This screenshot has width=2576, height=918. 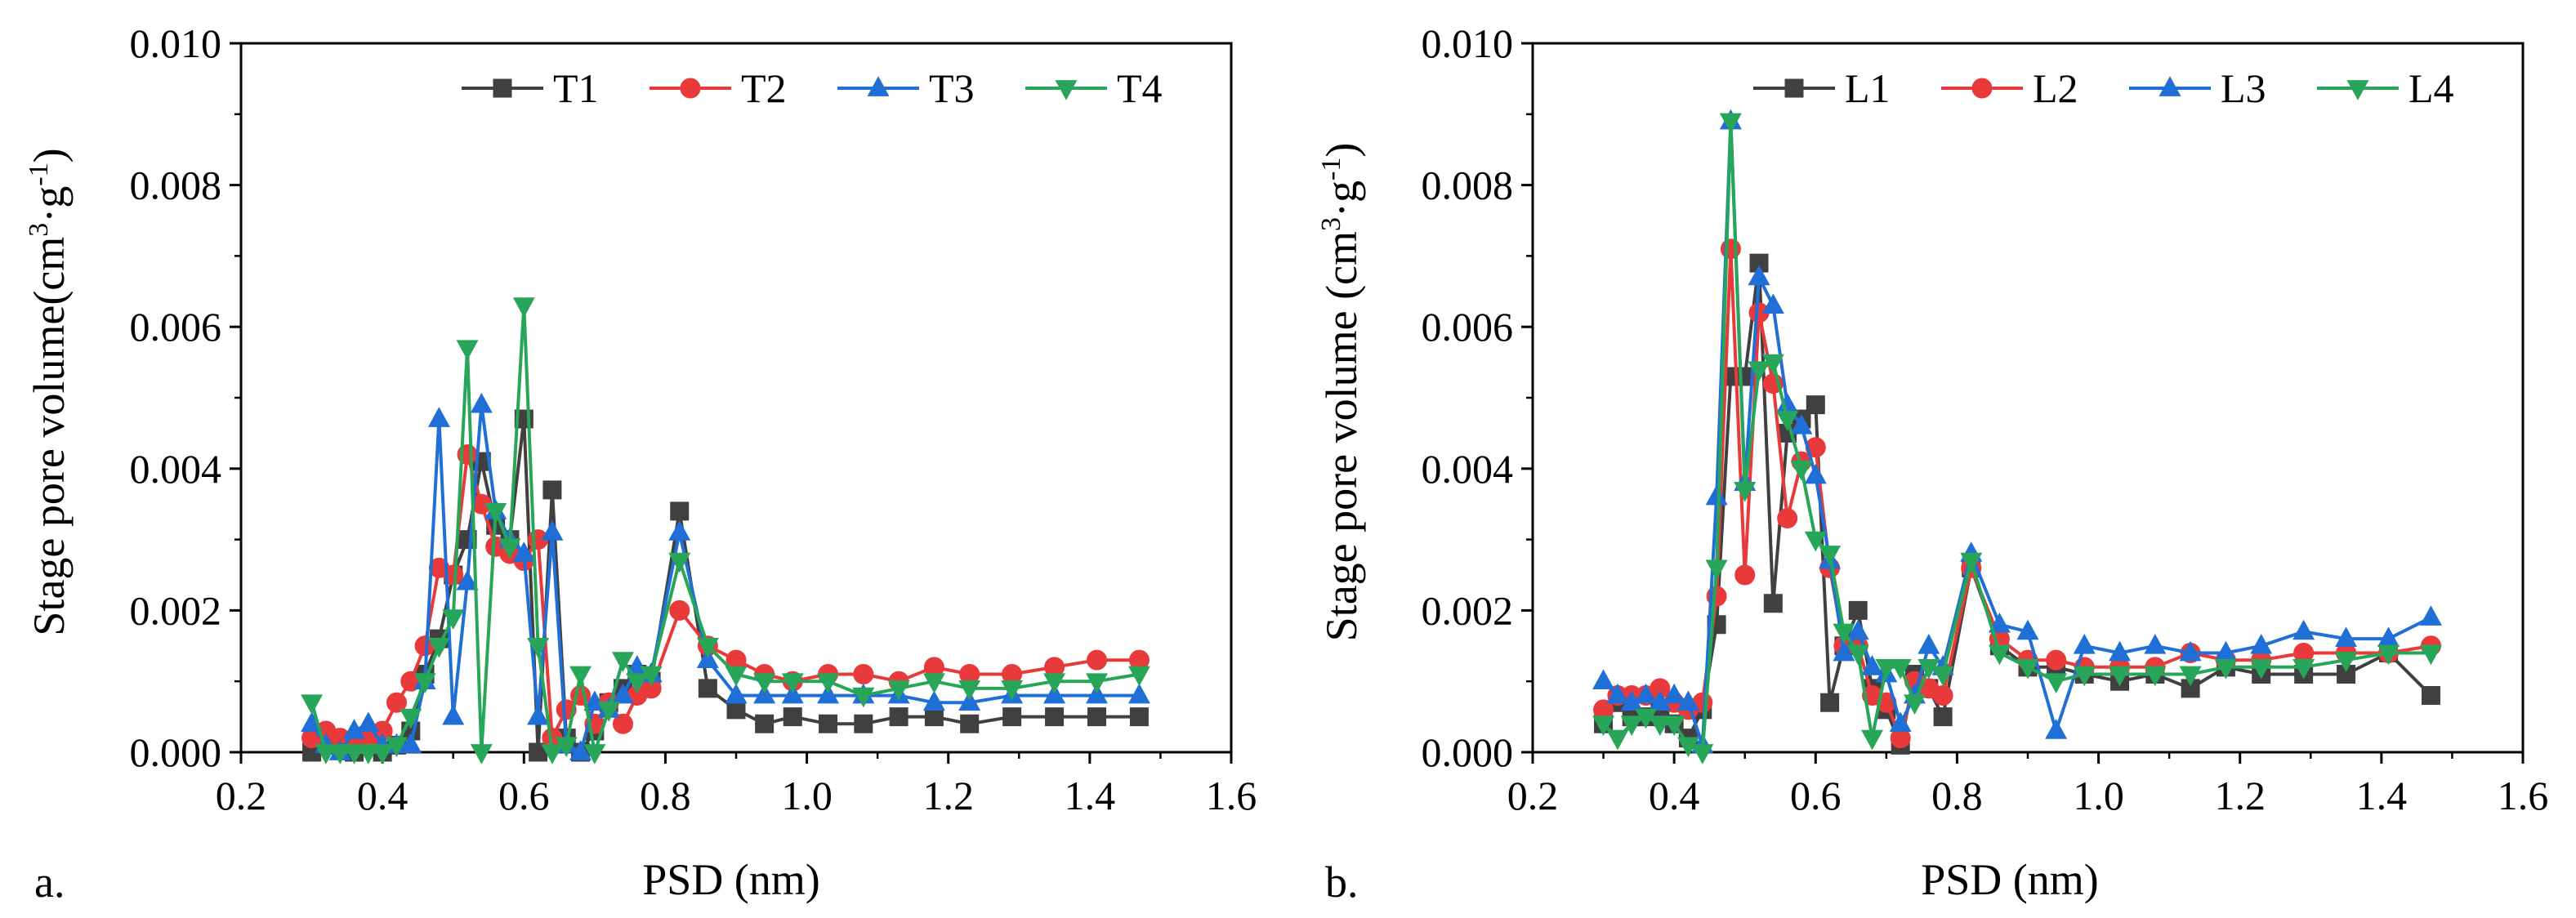 I want to click on y-tick-label-b: 0.002, so click(x=1468, y=610).